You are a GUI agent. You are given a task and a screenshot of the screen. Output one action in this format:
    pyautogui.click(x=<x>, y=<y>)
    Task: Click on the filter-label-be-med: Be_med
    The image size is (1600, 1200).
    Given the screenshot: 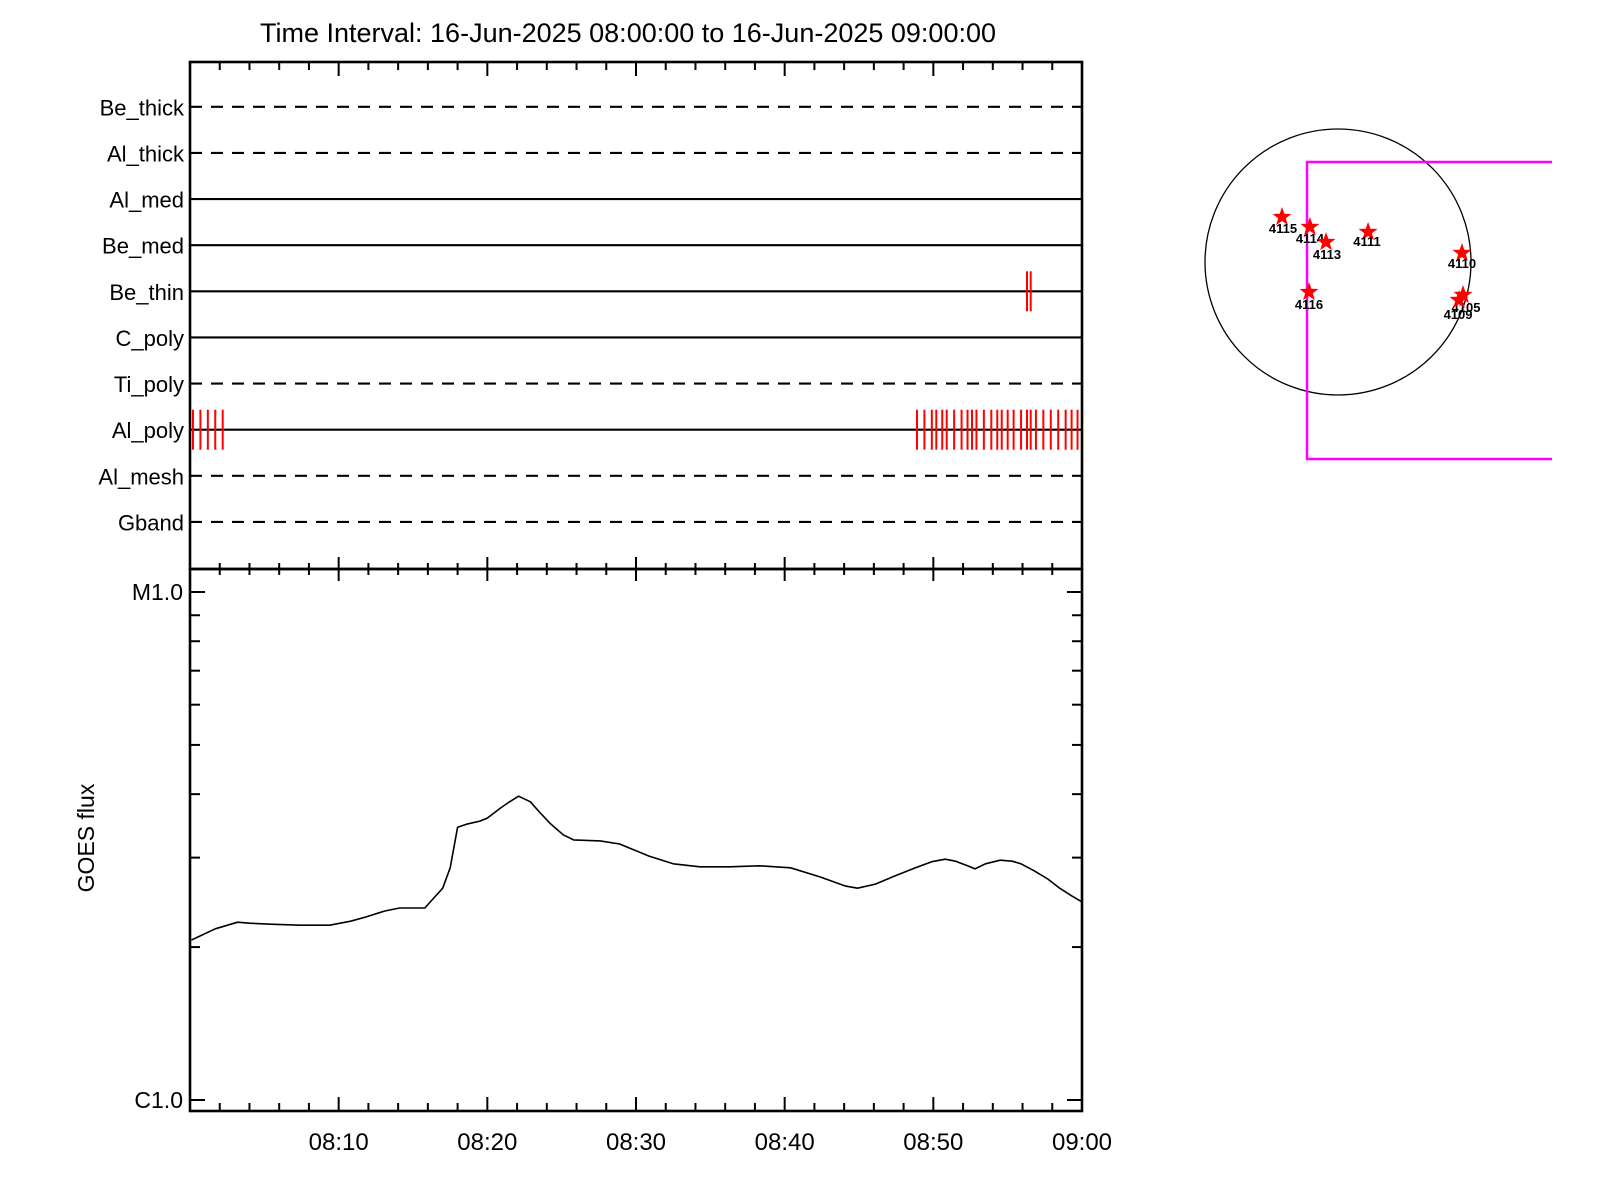 What is the action you would take?
    pyautogui.click(x=143, y=246)
    